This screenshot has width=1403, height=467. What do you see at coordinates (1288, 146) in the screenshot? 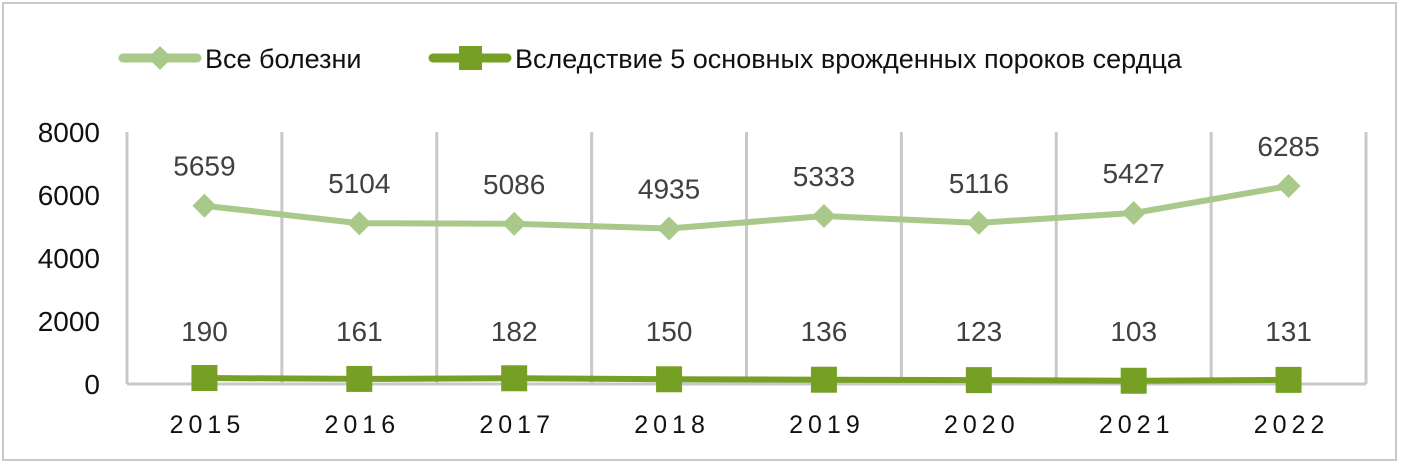
I see `data-label: 6285` at bounding box center [1288, 146].